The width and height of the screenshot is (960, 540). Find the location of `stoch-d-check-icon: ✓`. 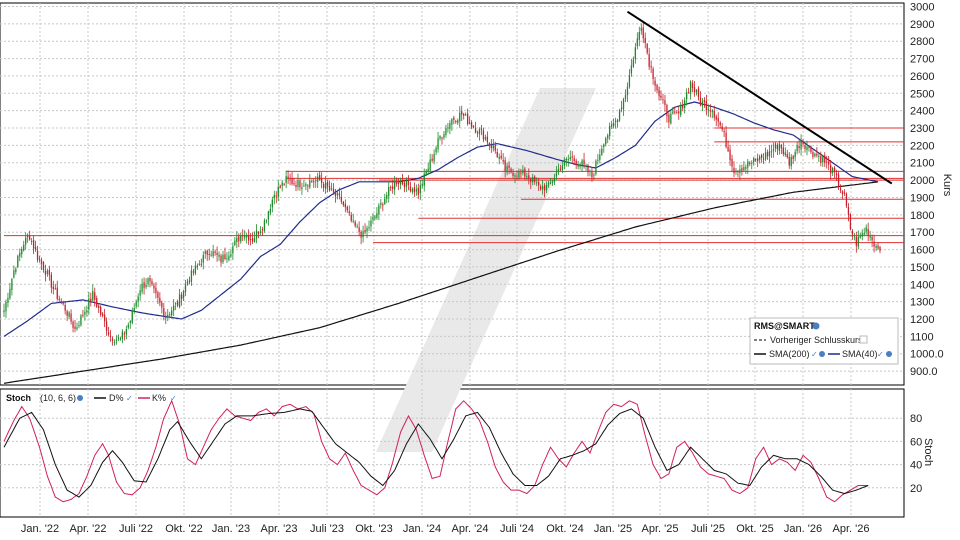

stoch-d-check-icon: ✓ is located at coordinates (129, 398).